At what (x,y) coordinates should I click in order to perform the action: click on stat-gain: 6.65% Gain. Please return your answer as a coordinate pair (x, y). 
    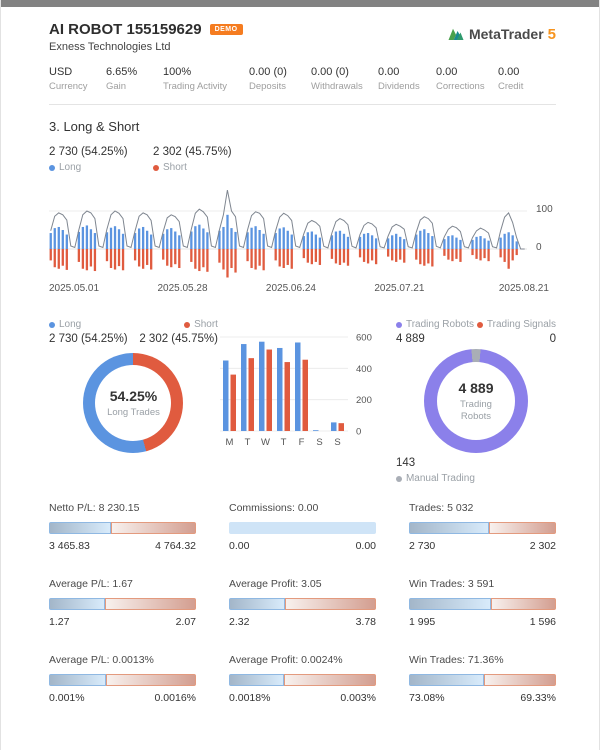
    Looking at the image, I should click on (122, 79).